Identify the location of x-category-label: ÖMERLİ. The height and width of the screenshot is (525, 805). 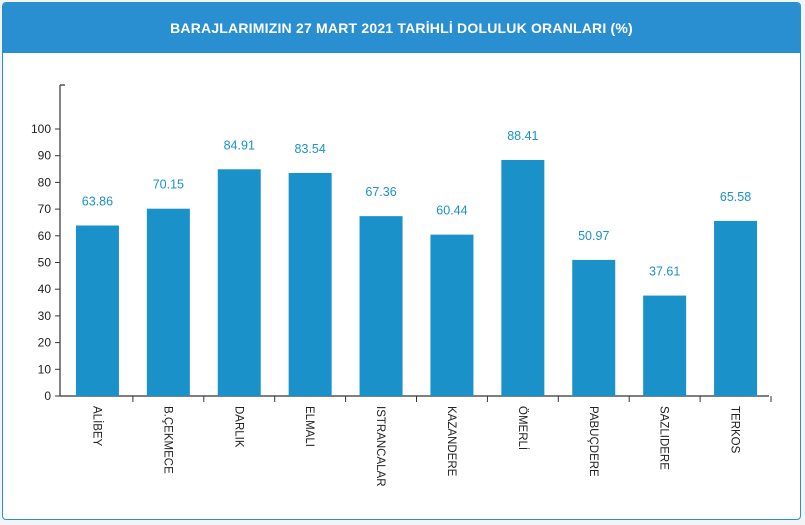
(522, 428).